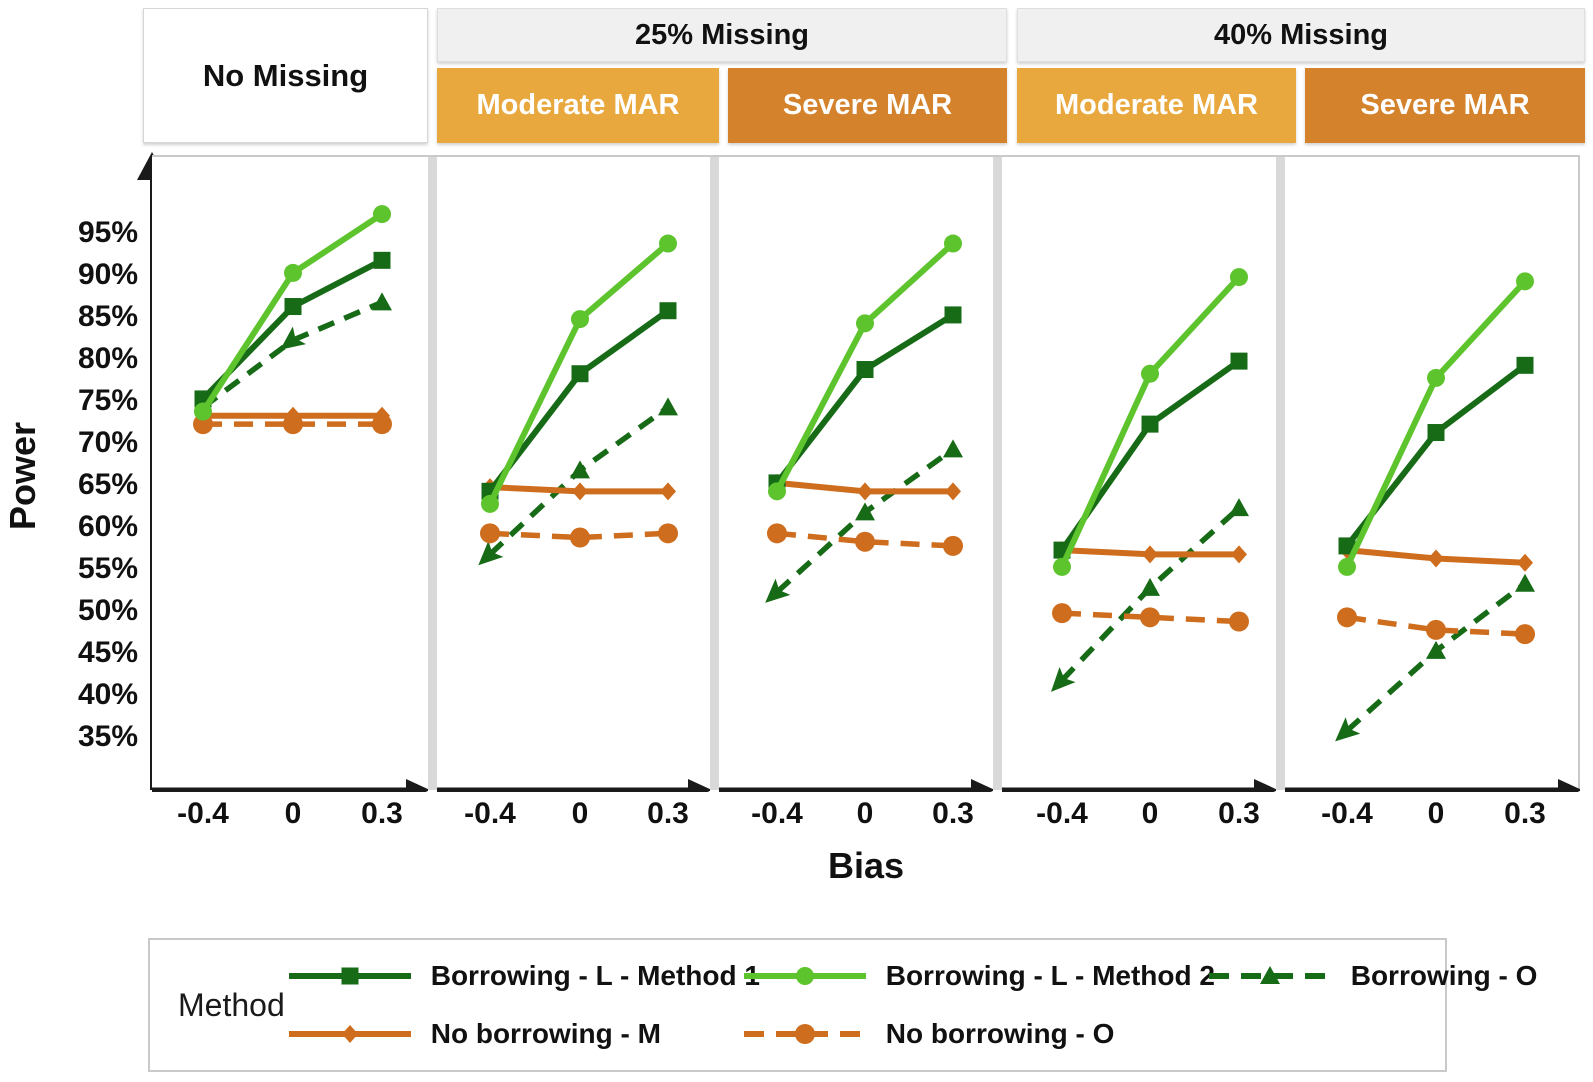 The image size is (1593, 1082). What do you see at coordinates (107, 275) in the screenshot?
I see `y-tick-label: 90%` at bounding box center [107, 275].